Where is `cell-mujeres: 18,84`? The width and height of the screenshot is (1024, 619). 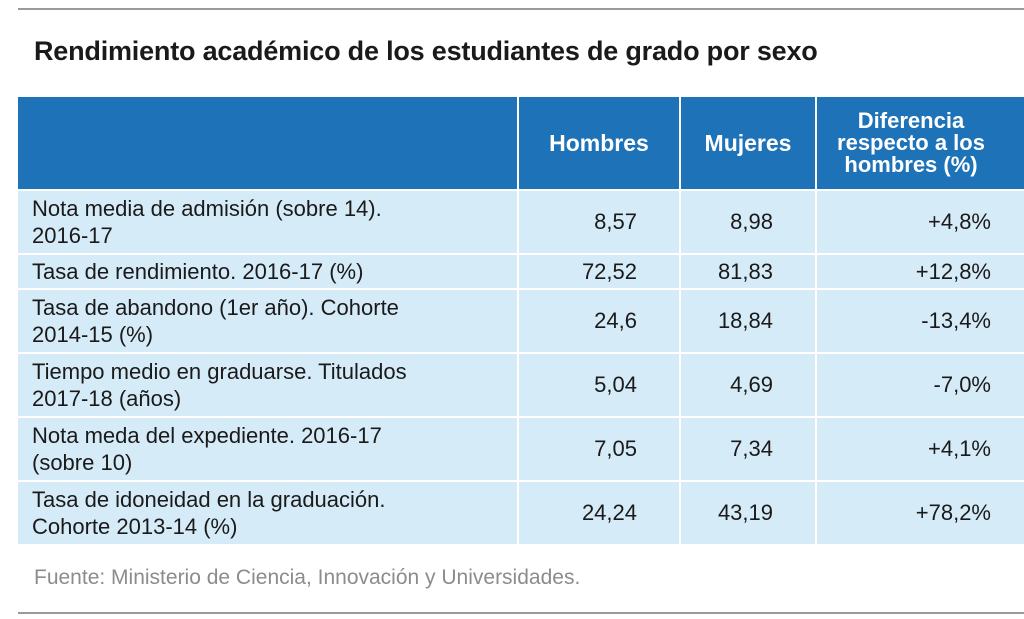 cell-mujeres: 18,84 is located at coordinates (748, 320).